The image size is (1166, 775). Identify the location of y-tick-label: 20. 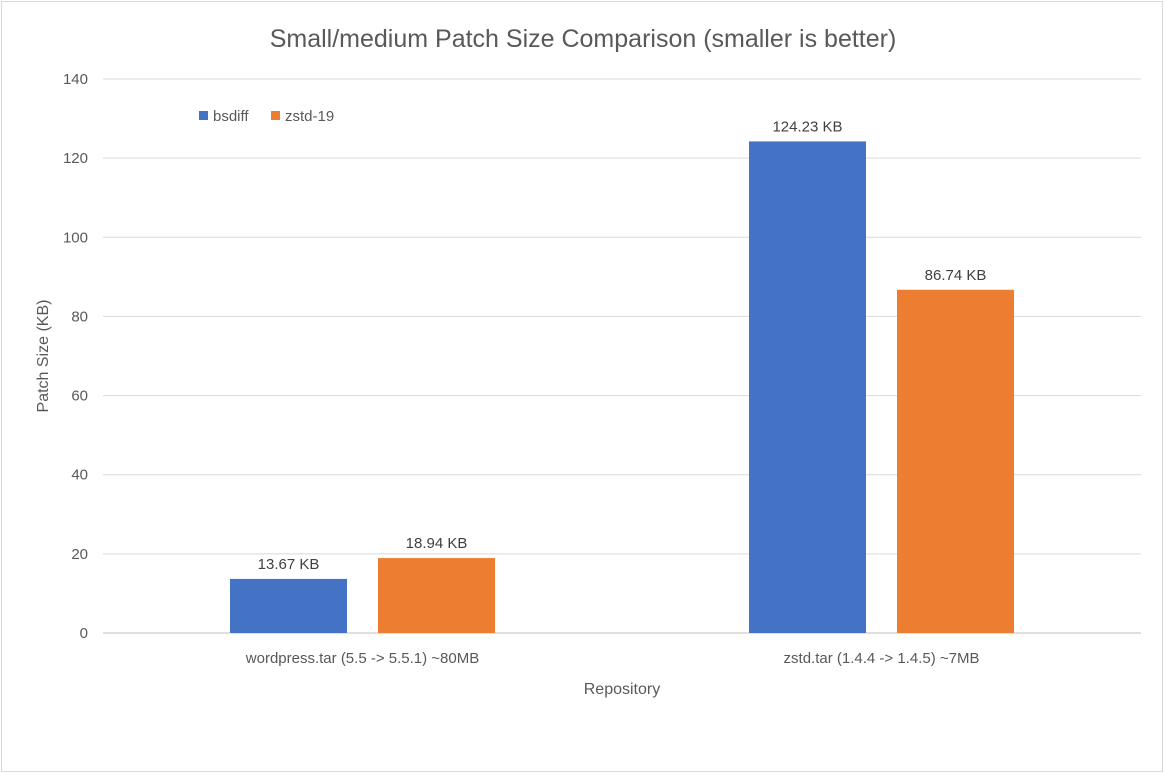
(79, 554).